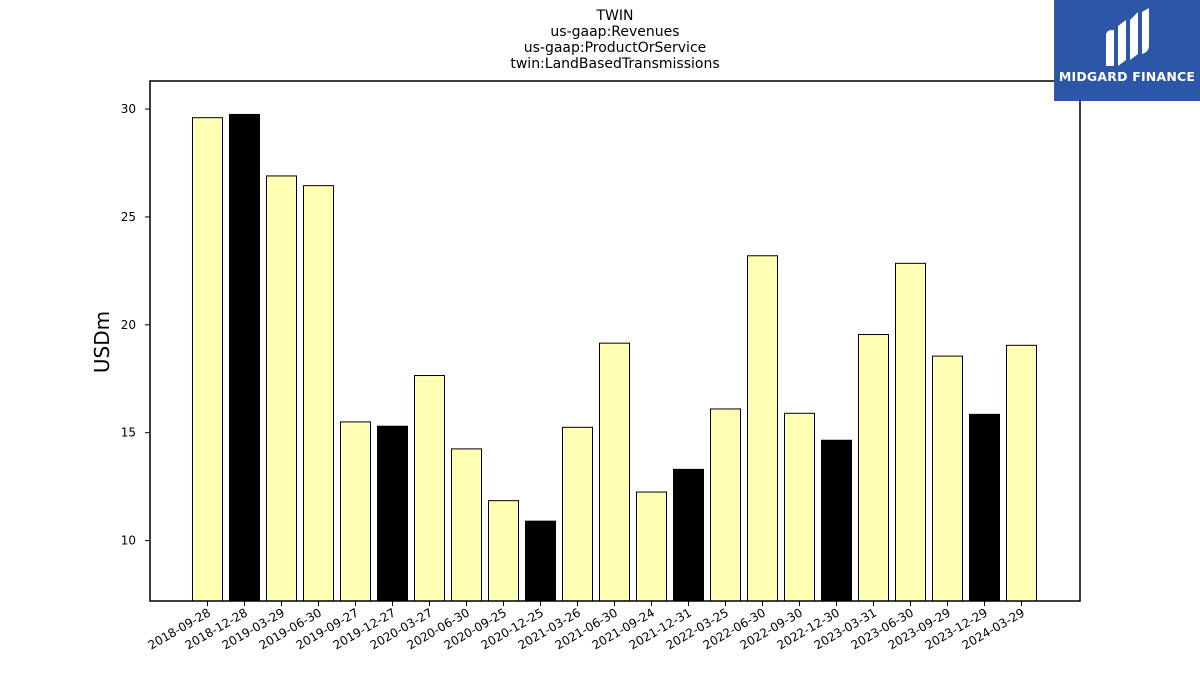 This screenshot has width=1200, height=675. I want to click on y-axis-label: USDm, so click(102, 342).